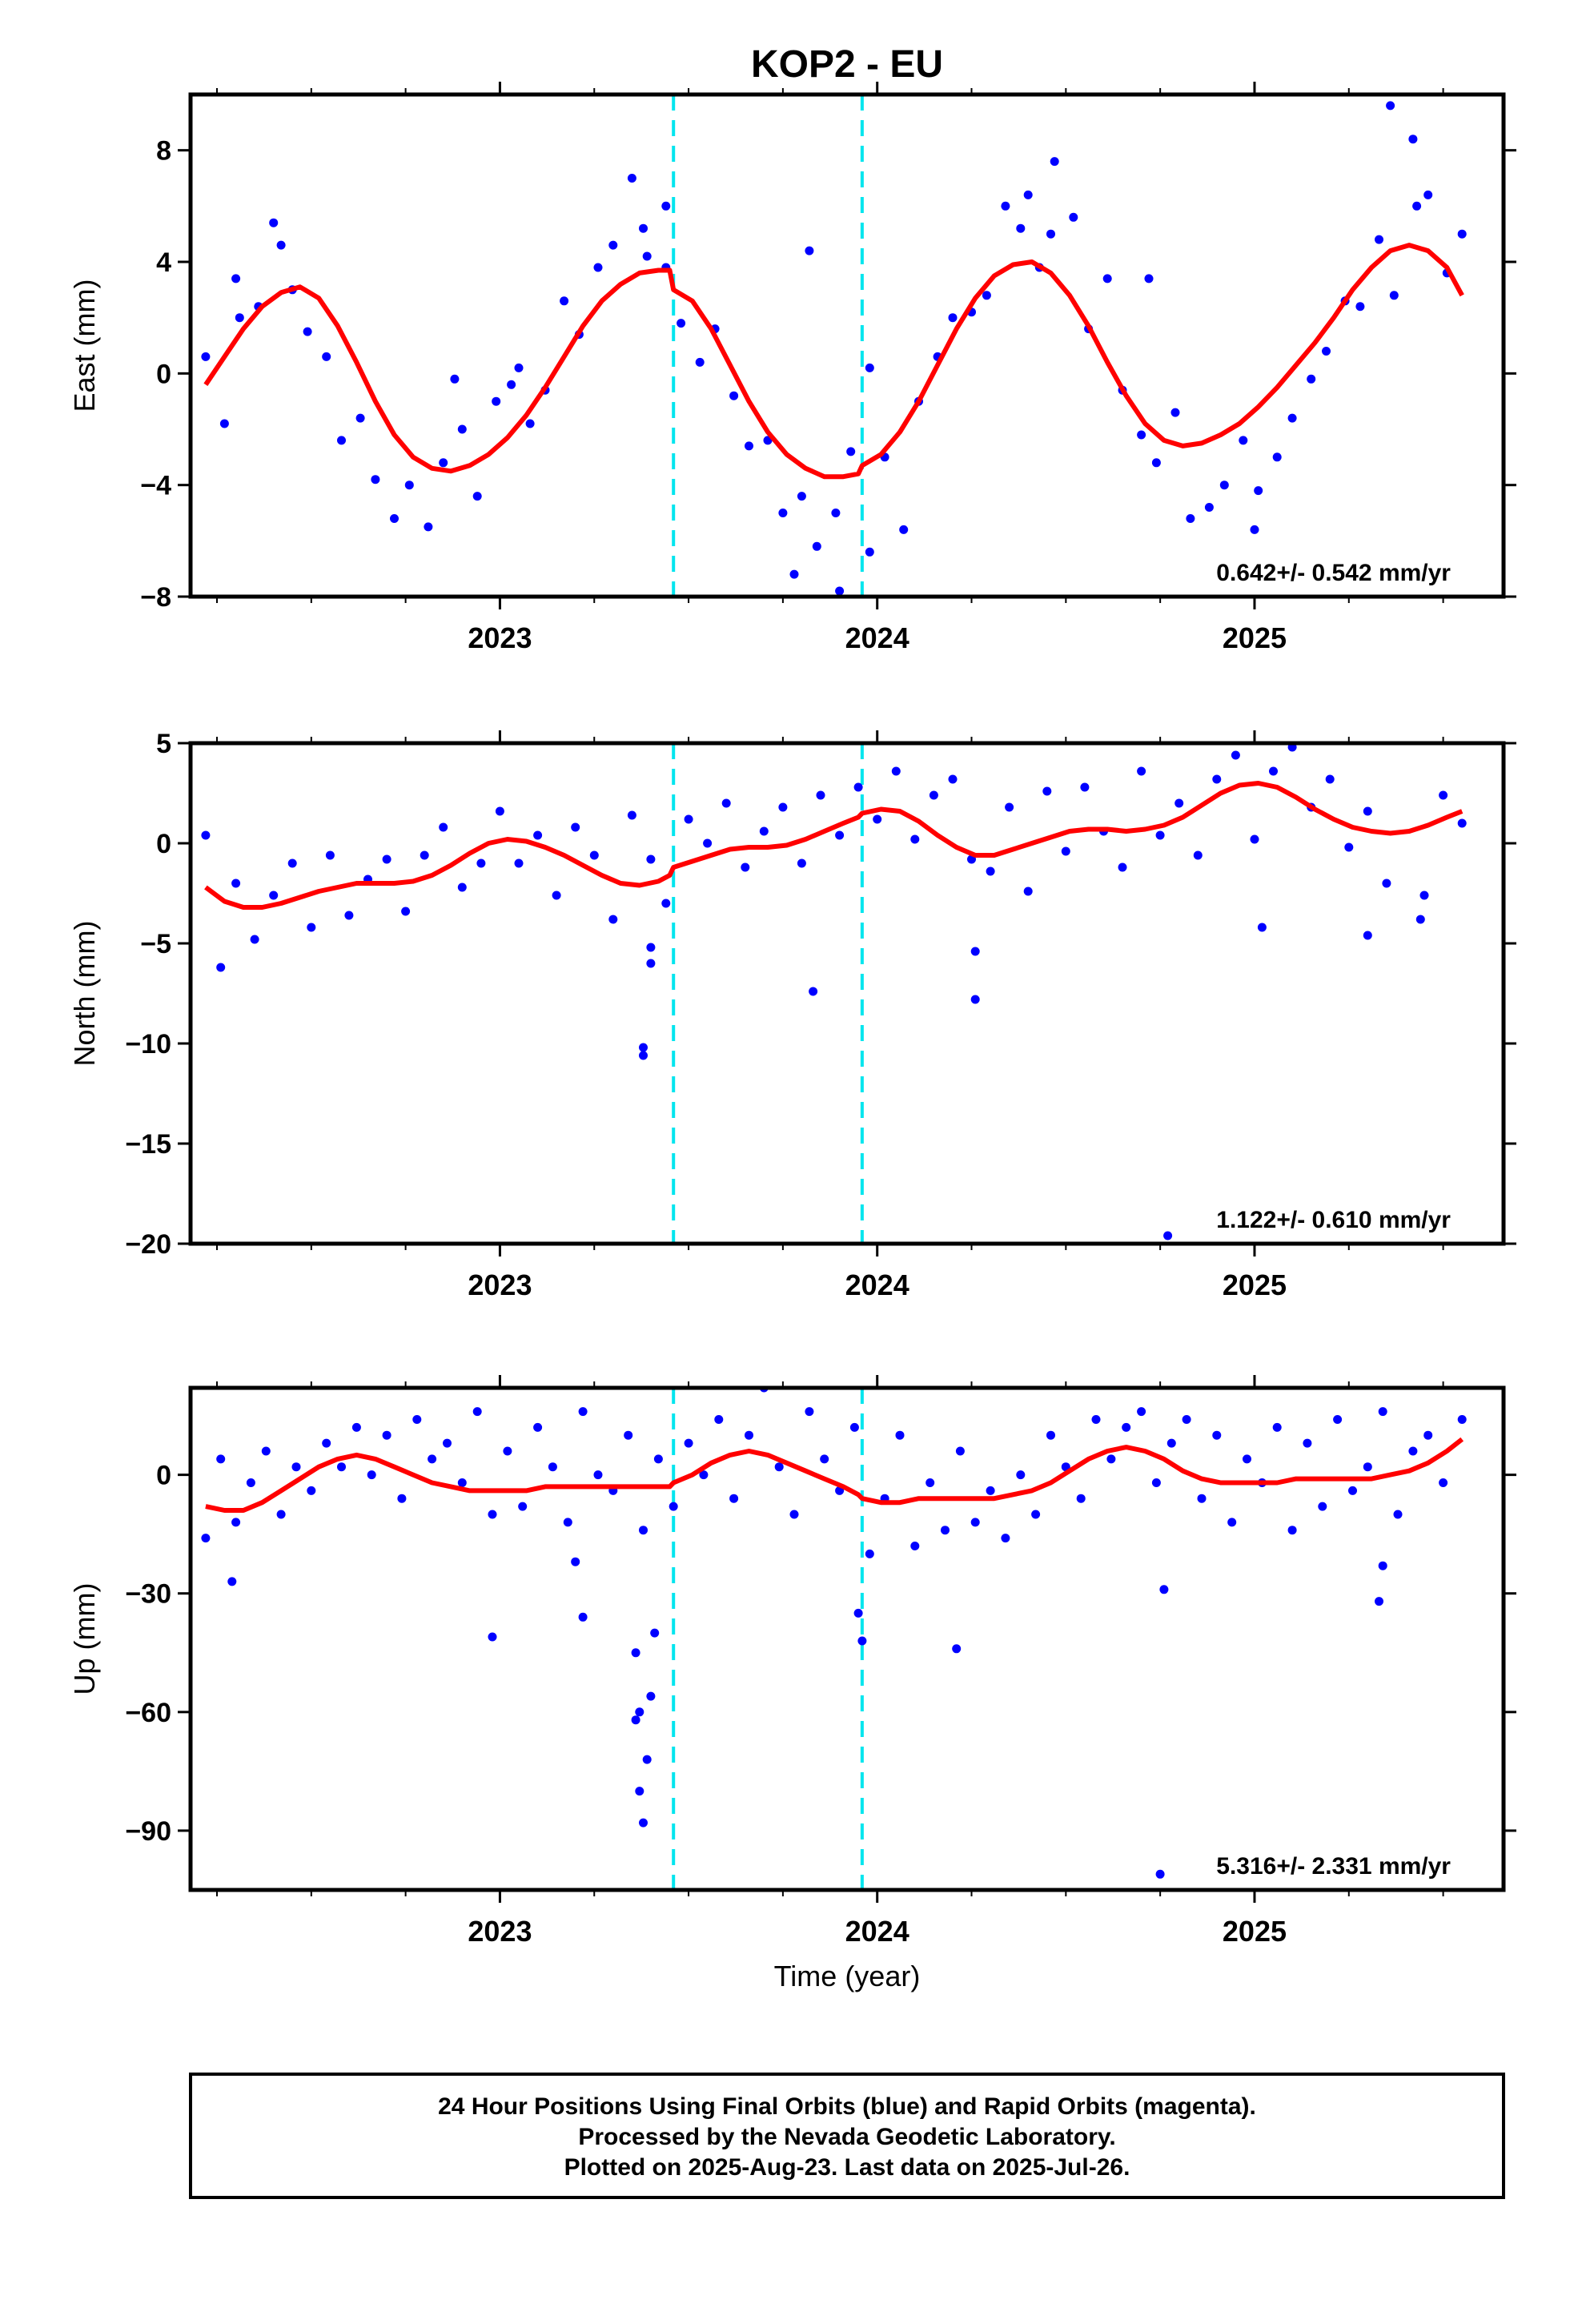 This screenshot has width=1582, height=2324. Describe the element at coordinates (148, 1144) in the screenshot. I see `y-tick-label: −15` at that location.